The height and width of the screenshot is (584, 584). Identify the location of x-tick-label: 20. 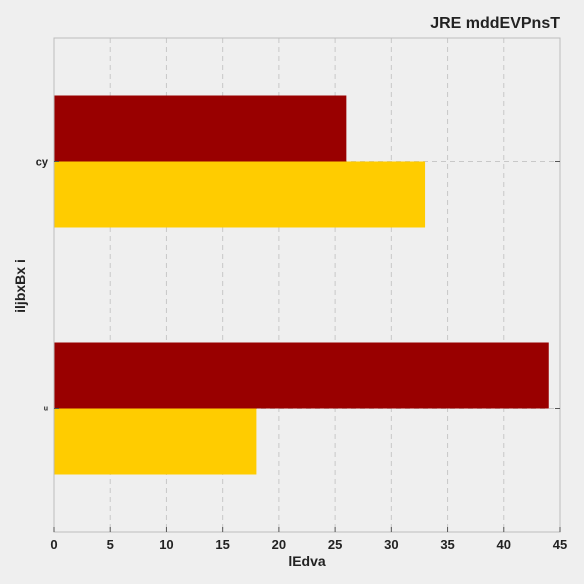
(279, 544).